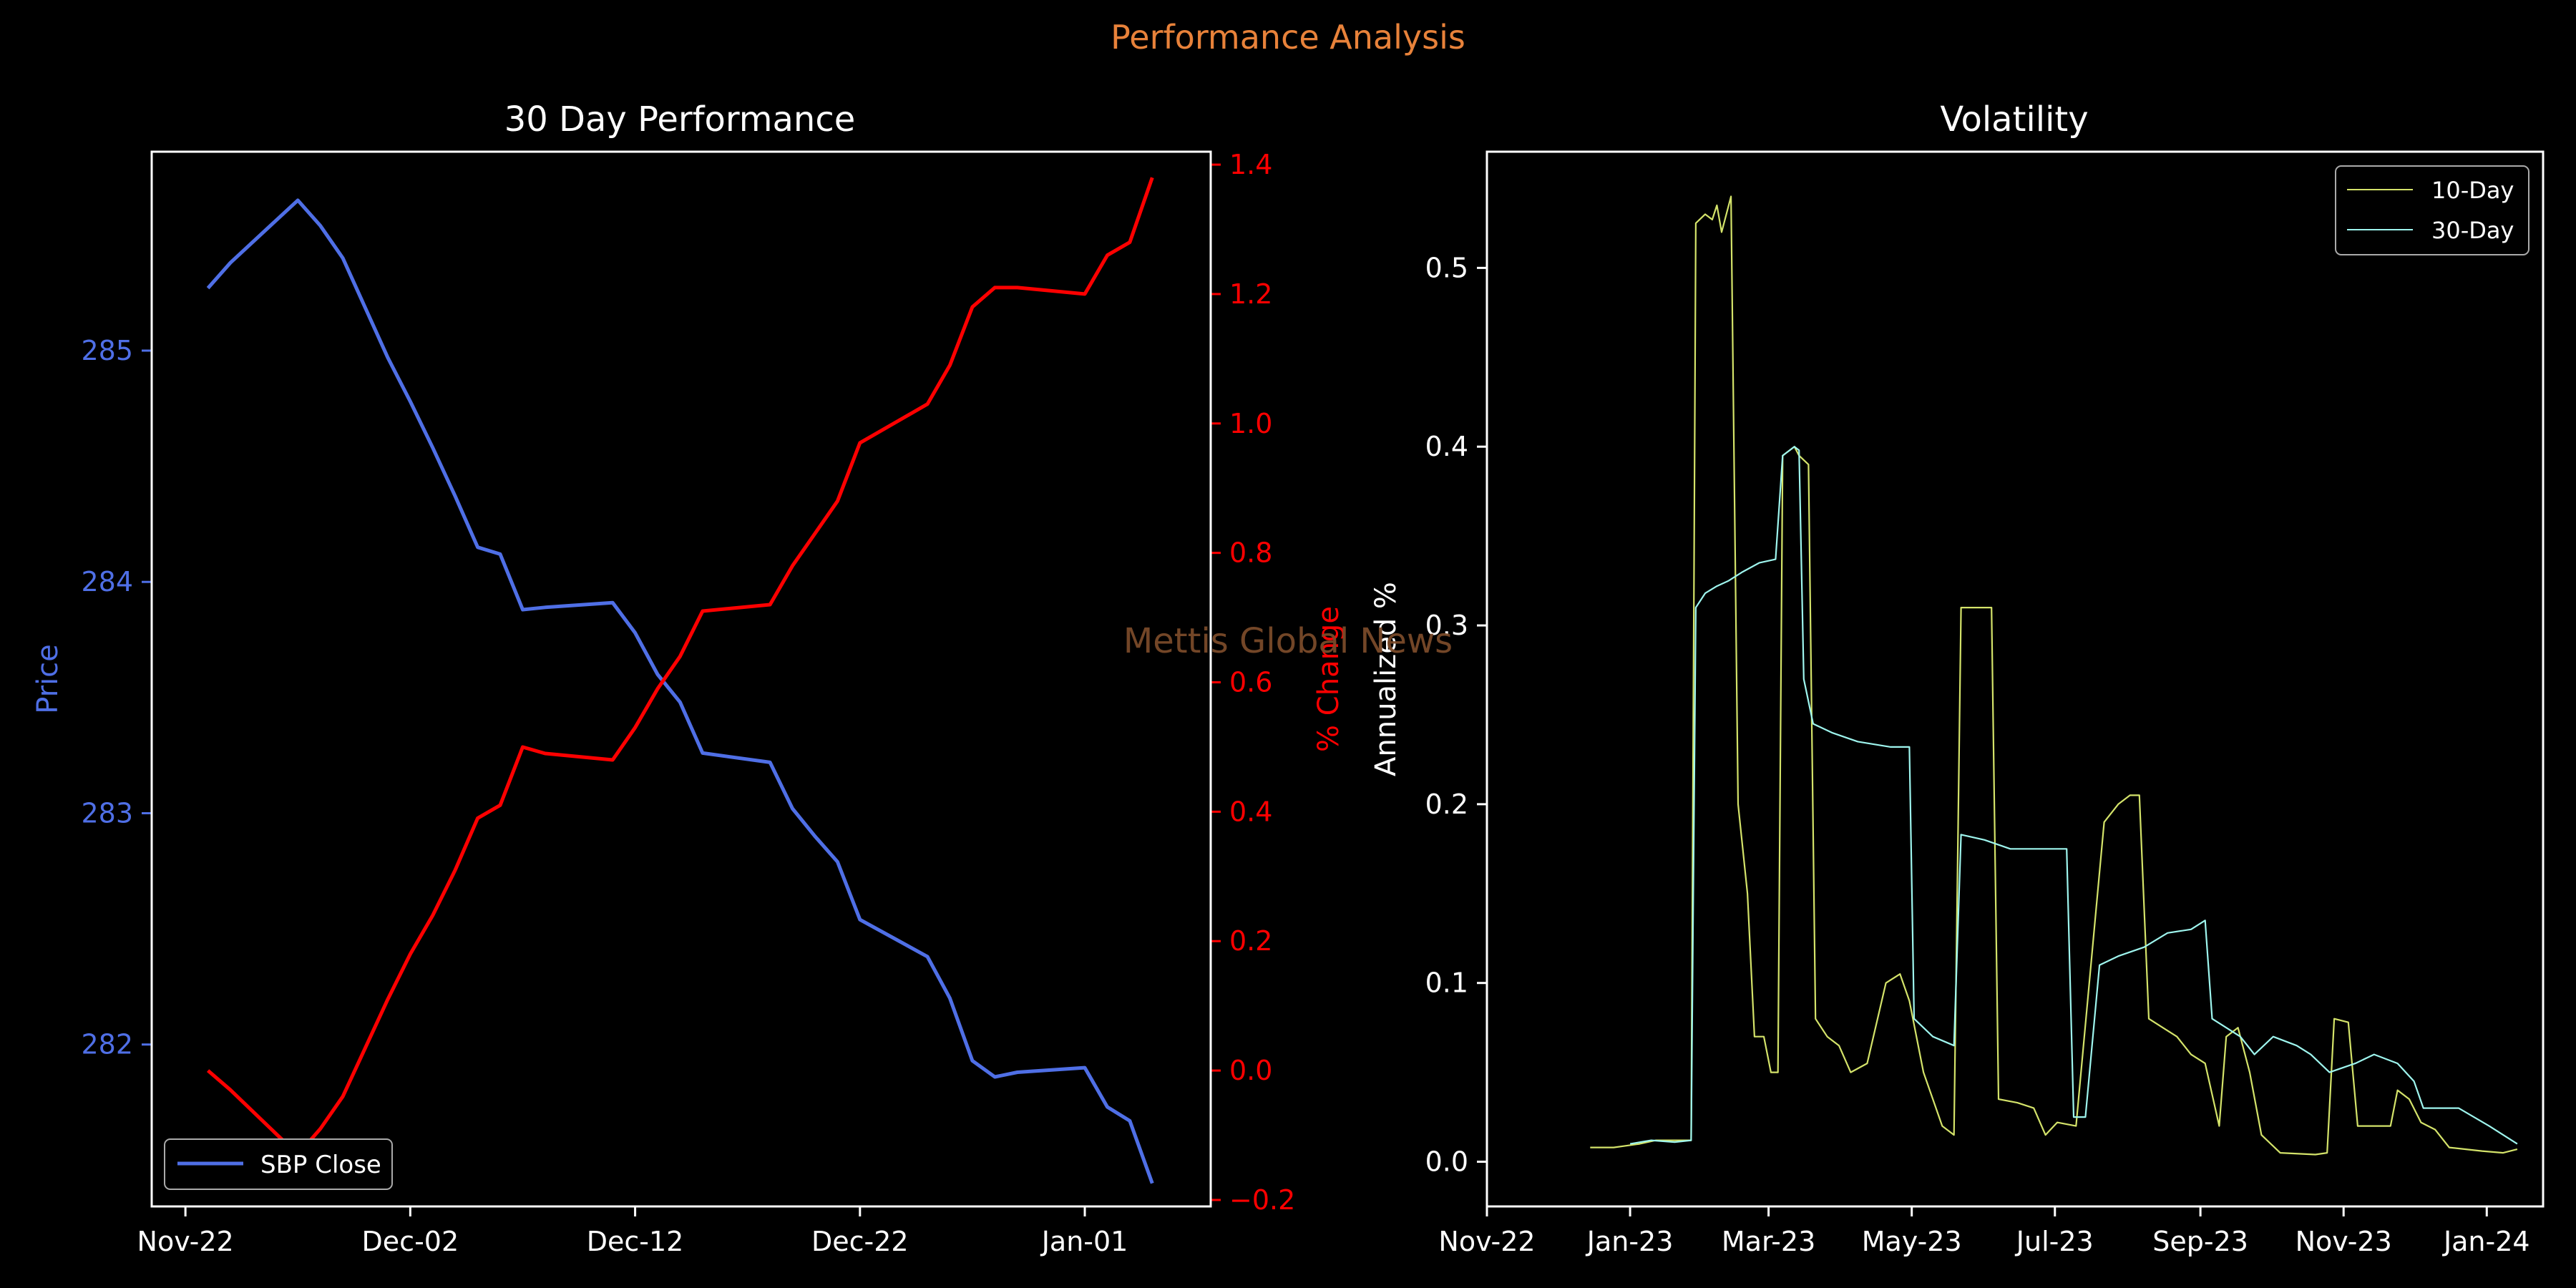  Describe the element at coordinates (2014, 119) in the screenshot. I see `volatility-title: Volatility` at that location.